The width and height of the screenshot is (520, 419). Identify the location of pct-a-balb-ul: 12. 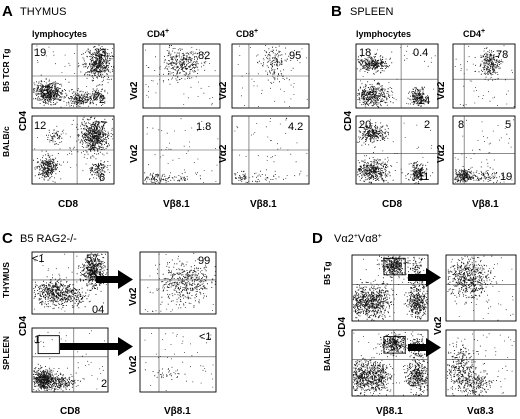
(40, 126).